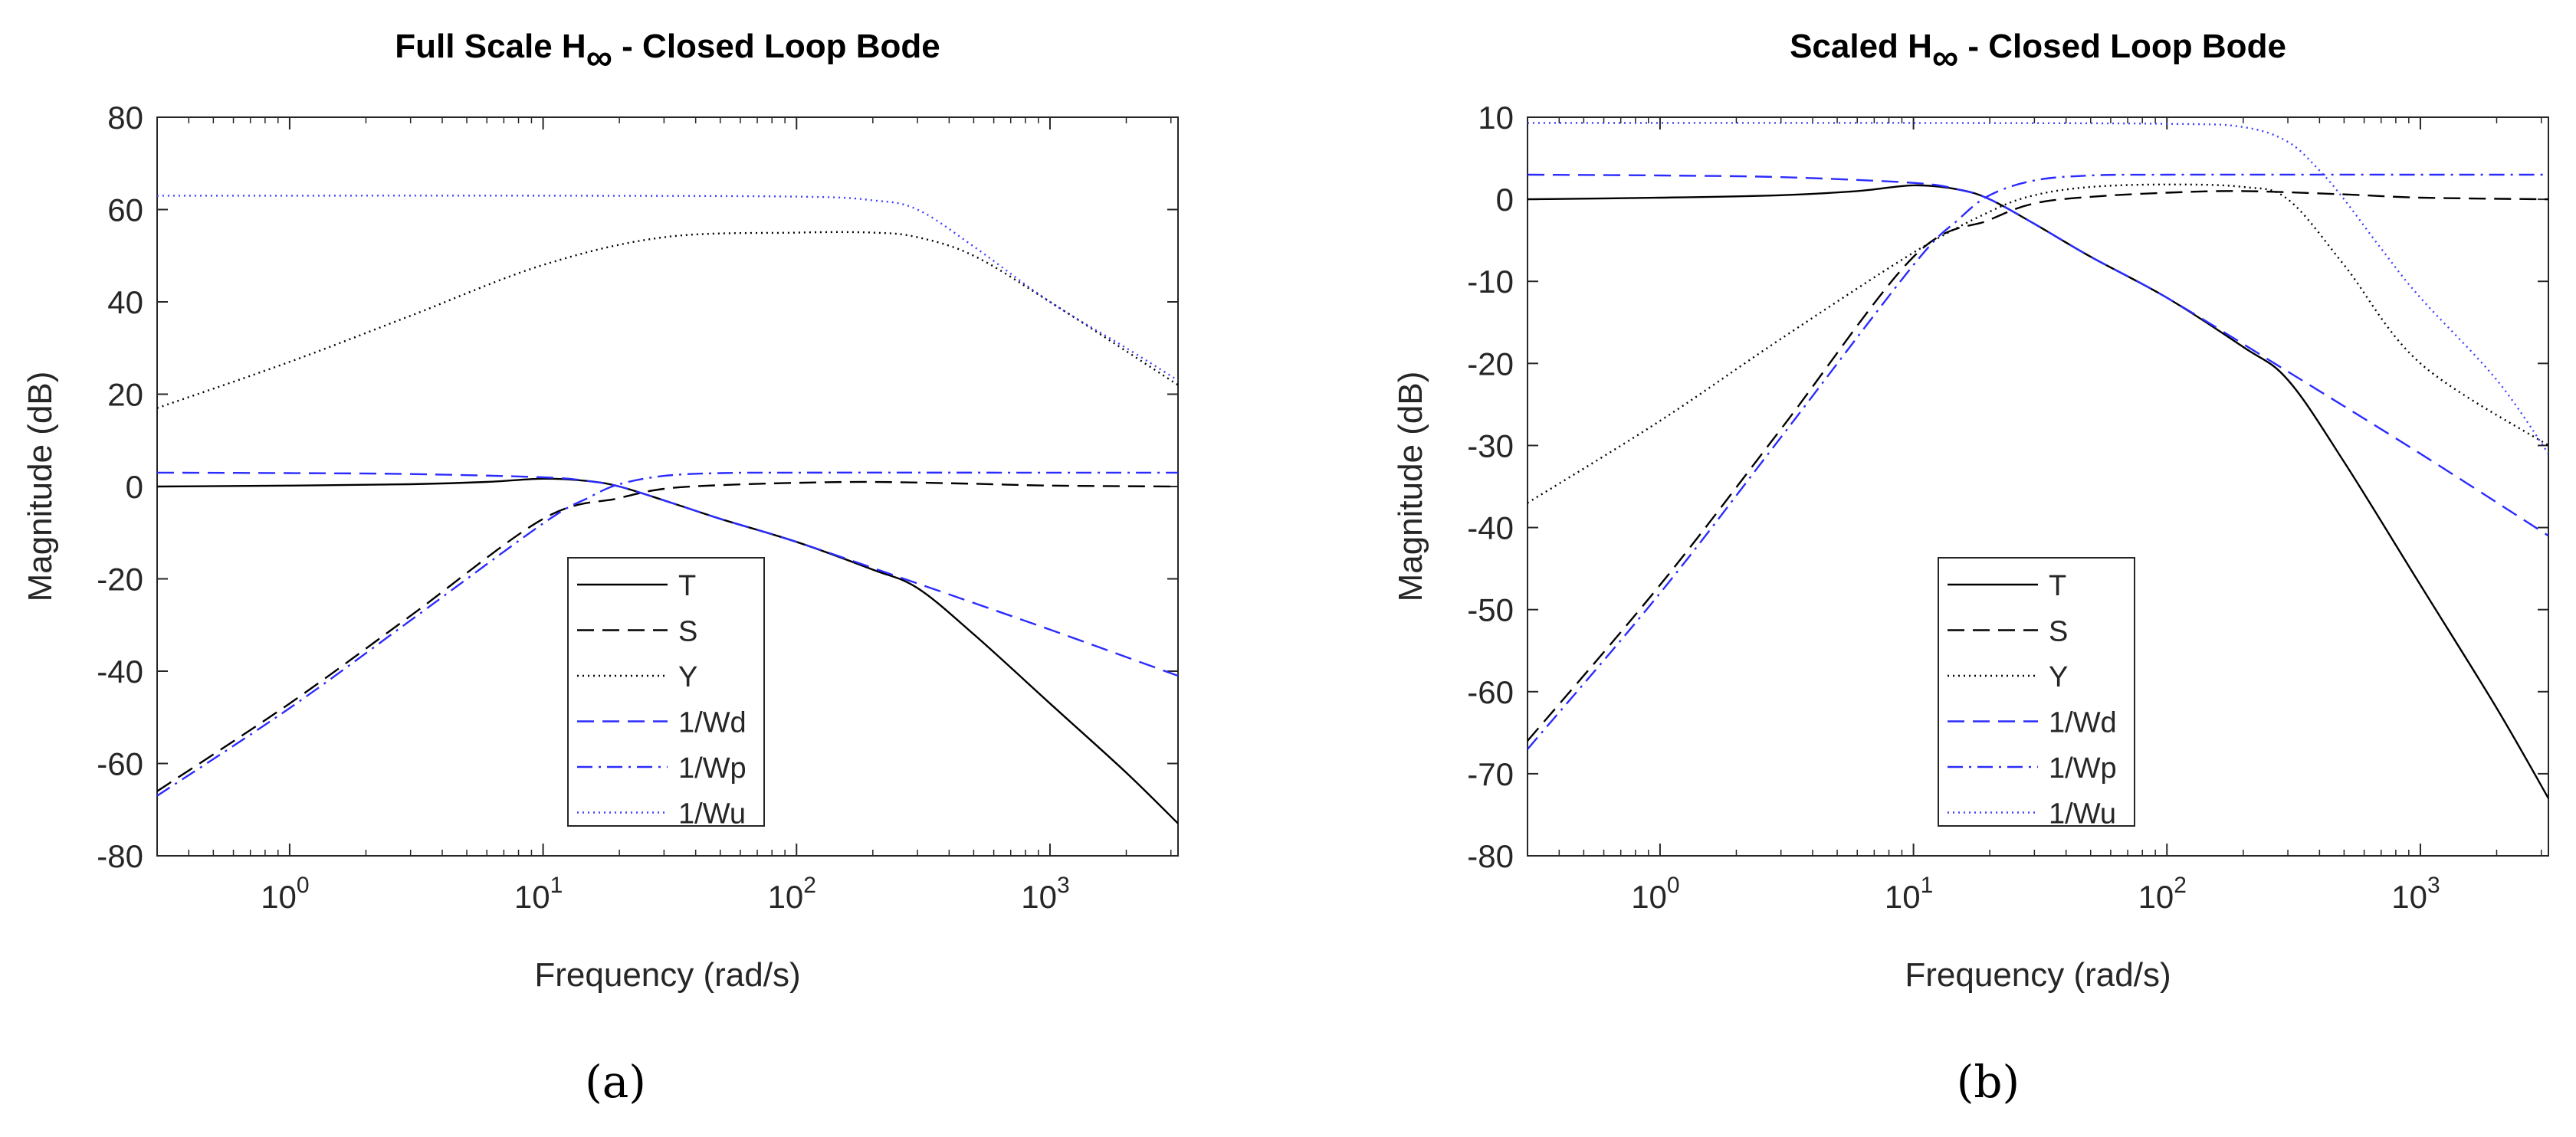  I want to click on chart-title: Scaled H∞ - Closed Loop Bode, so click(2038, 53).